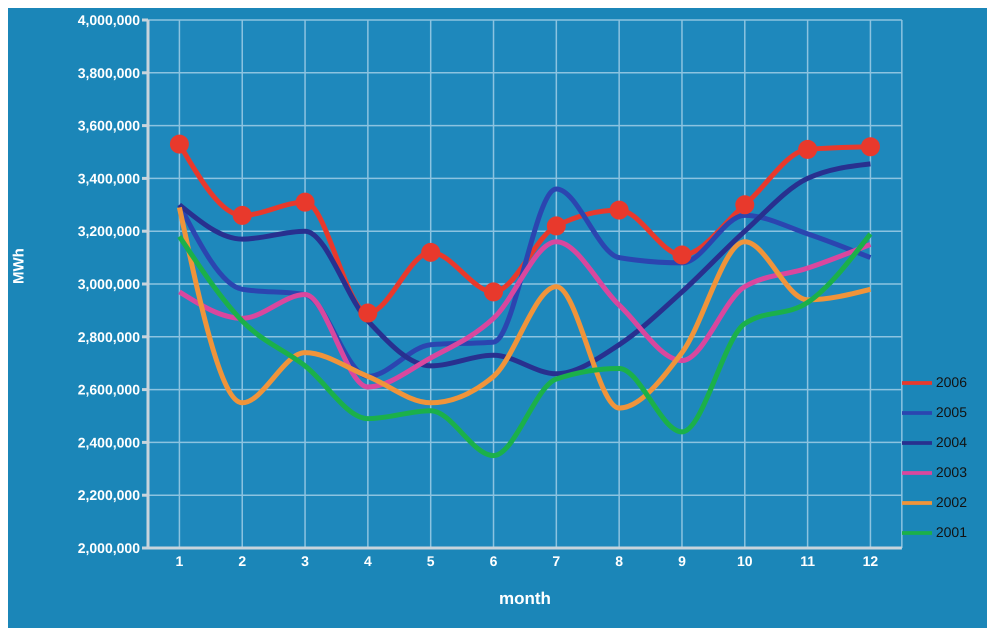 The height and width of the screenshot is (636, 995). I want to click on x-tick-label: 5, so click(430, 560).